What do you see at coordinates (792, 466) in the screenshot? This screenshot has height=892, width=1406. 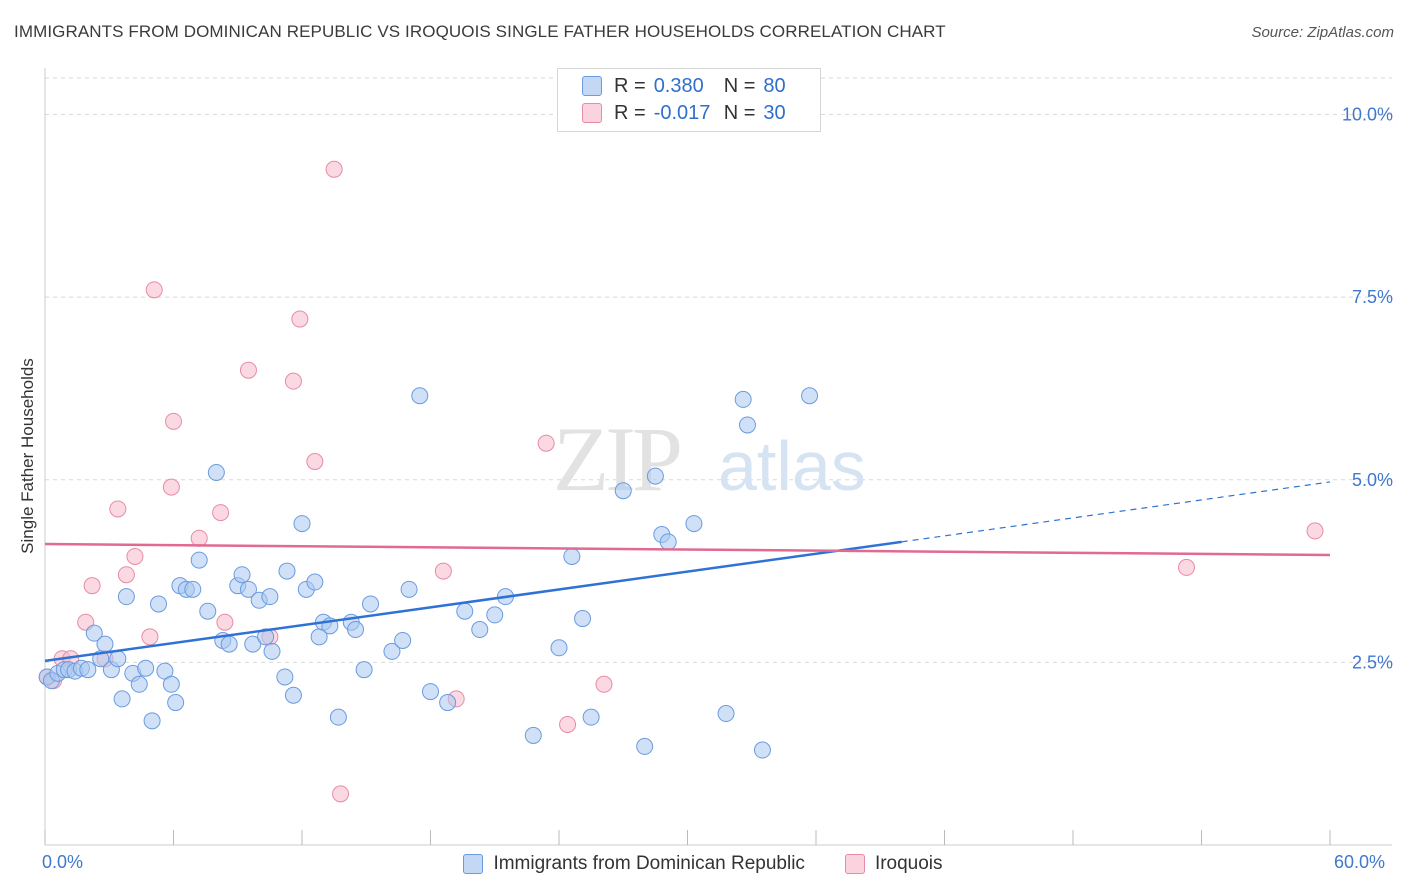 I see `watermark-atlas: atlas` at bounding box center [792, 466].